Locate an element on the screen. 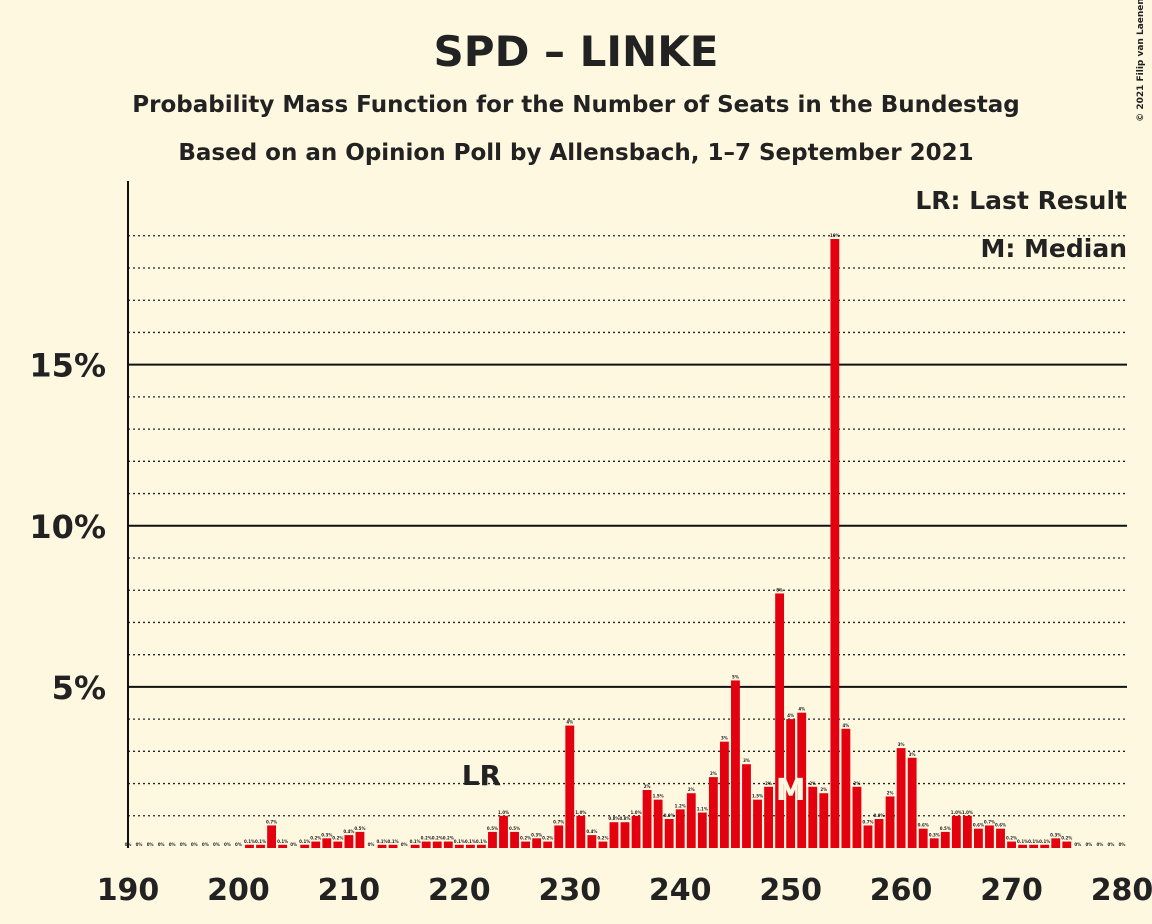 The width and height of the screenshot is (1152, 924). x-tick-label: 240 is located at coordinates (680, 890).